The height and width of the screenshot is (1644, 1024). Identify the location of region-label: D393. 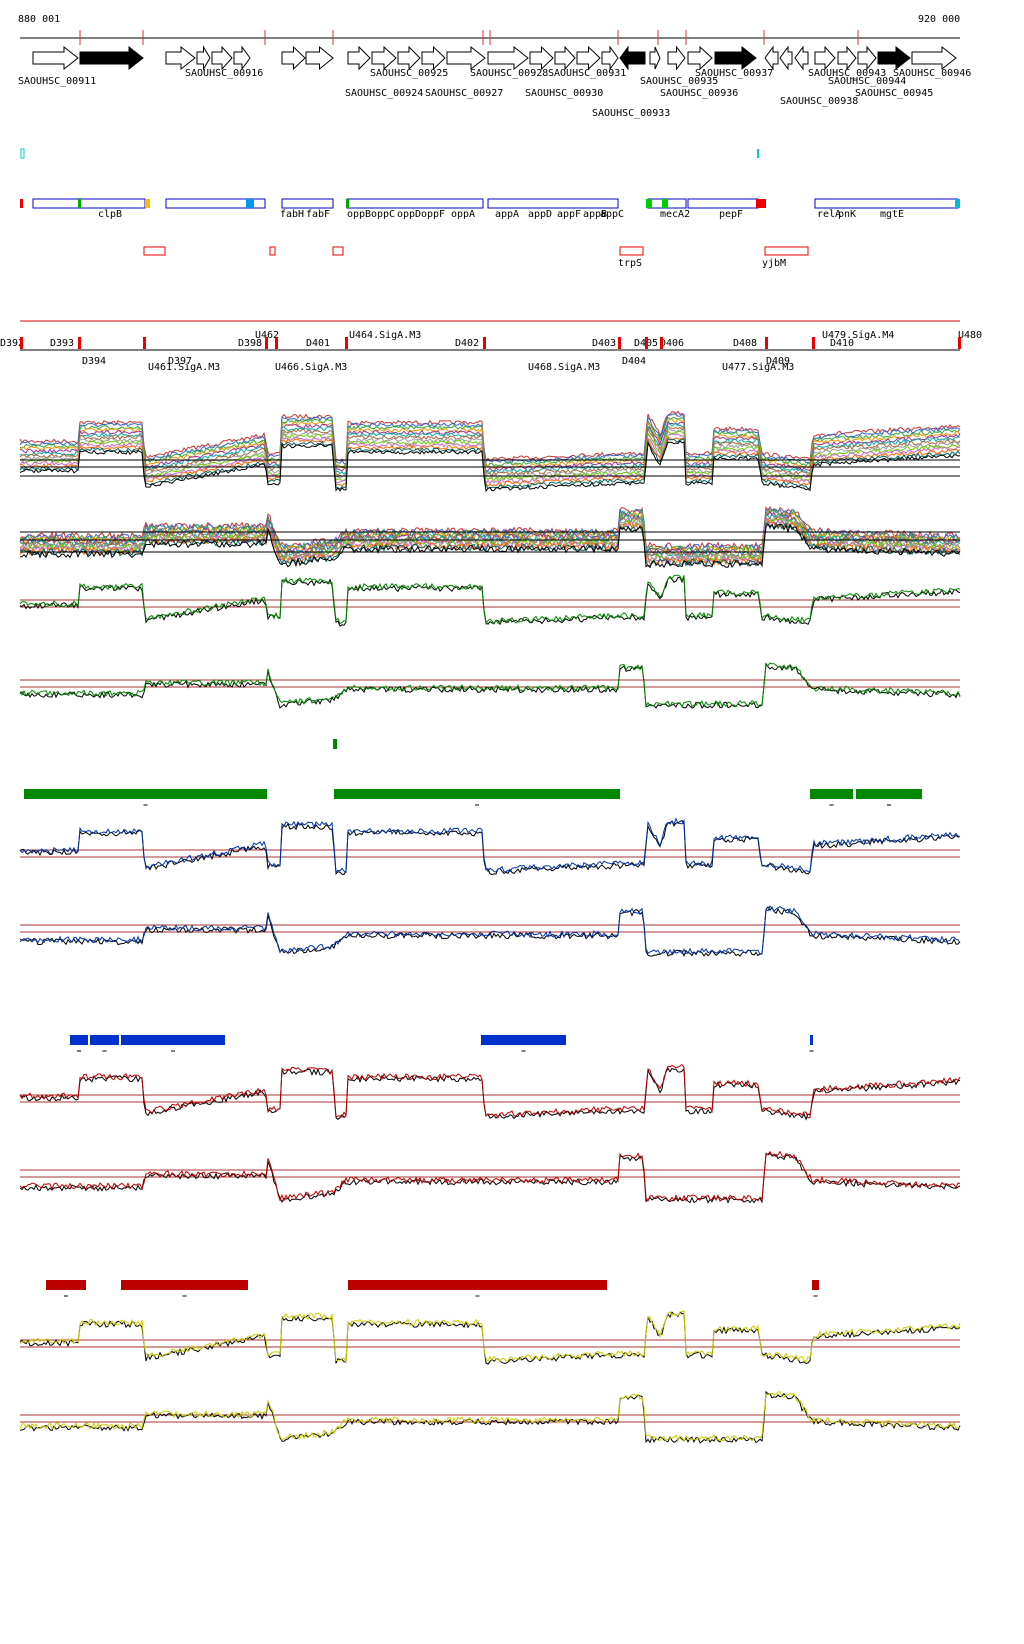
(62, 343).